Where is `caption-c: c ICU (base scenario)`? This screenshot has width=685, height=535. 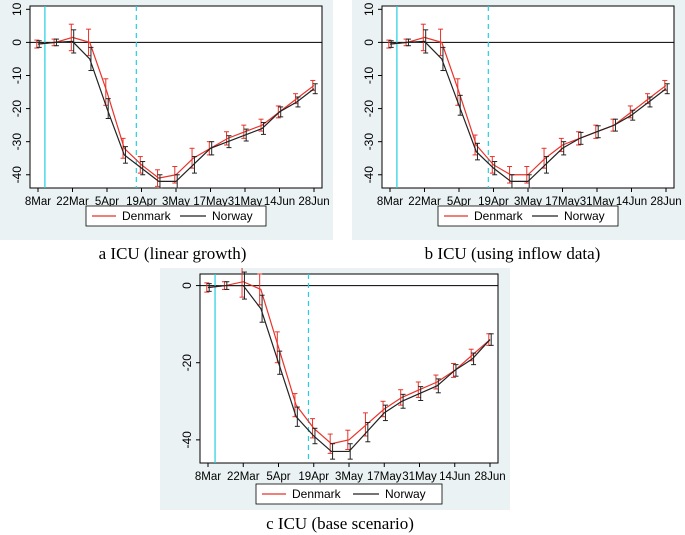
caption-c: c ICU (base scenario) is located at coordinates (340, 523).